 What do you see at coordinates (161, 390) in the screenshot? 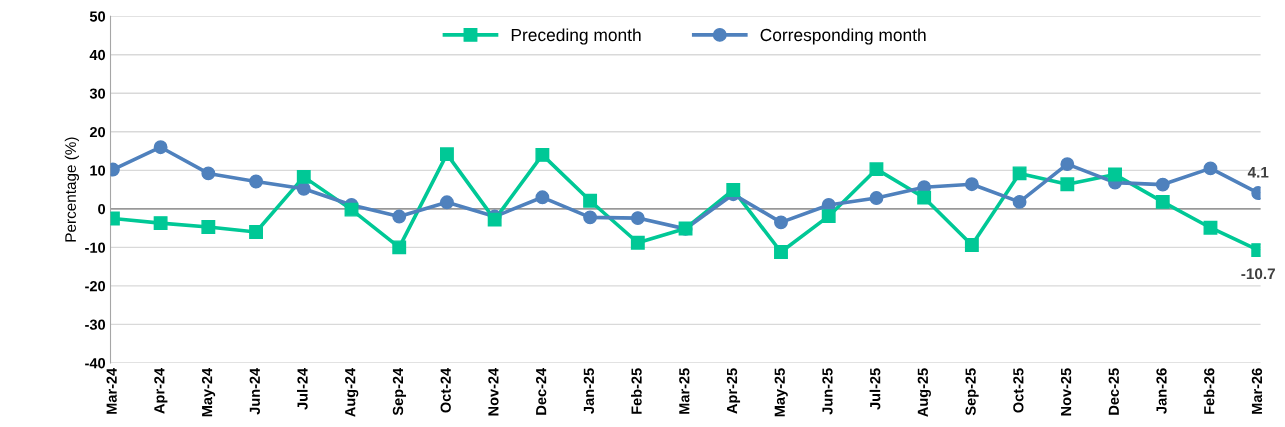
I see `x-tick-label: Apr-24` at bounding box center [161, 390].